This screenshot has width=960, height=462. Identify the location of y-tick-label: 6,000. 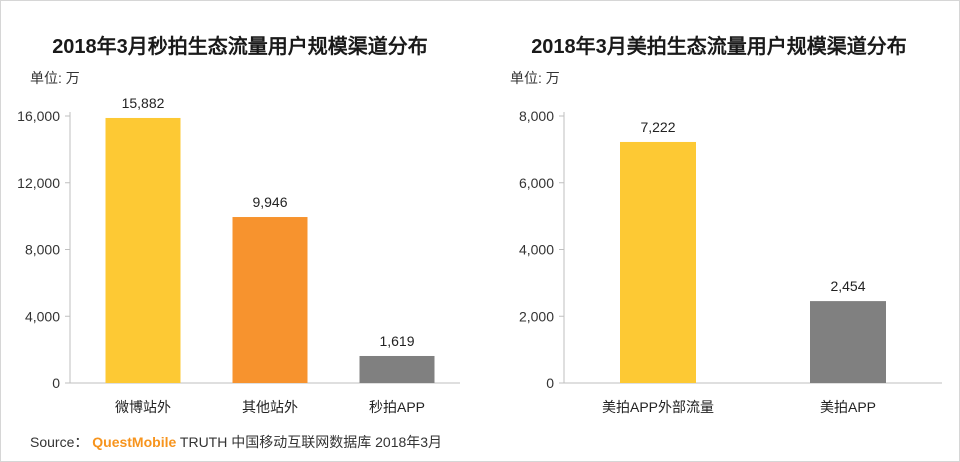
(536, 183).